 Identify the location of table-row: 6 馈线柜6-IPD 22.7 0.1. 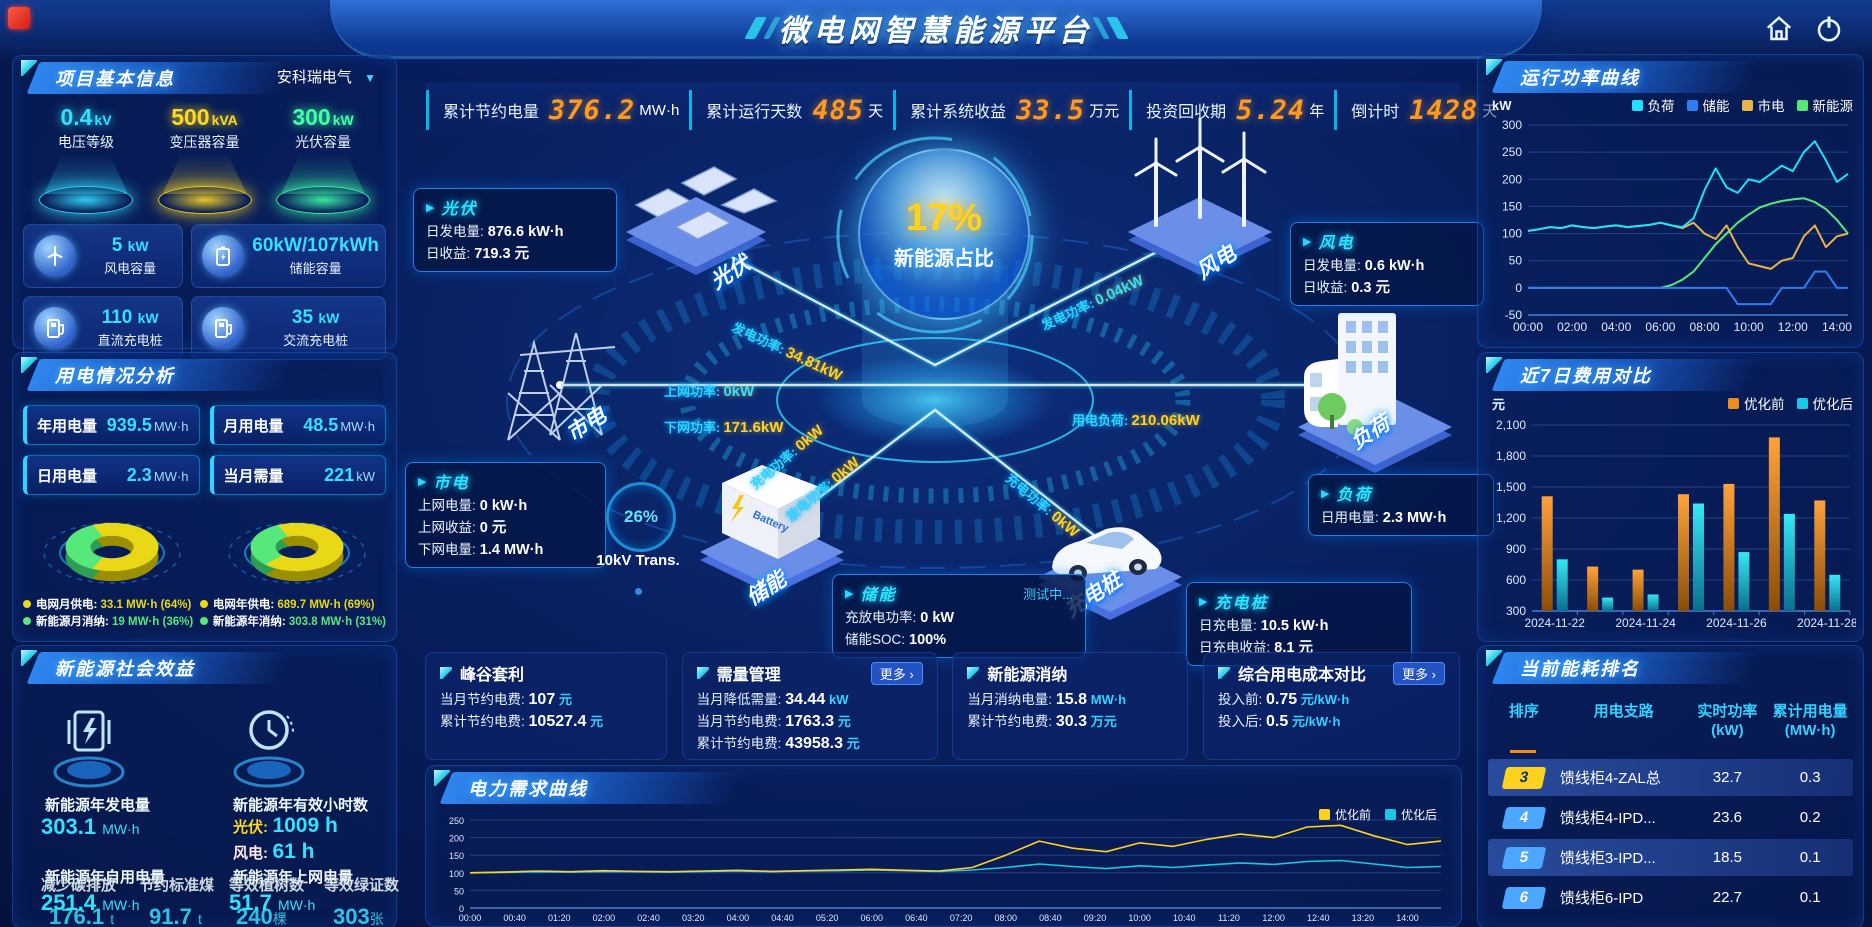
(1670, 895).